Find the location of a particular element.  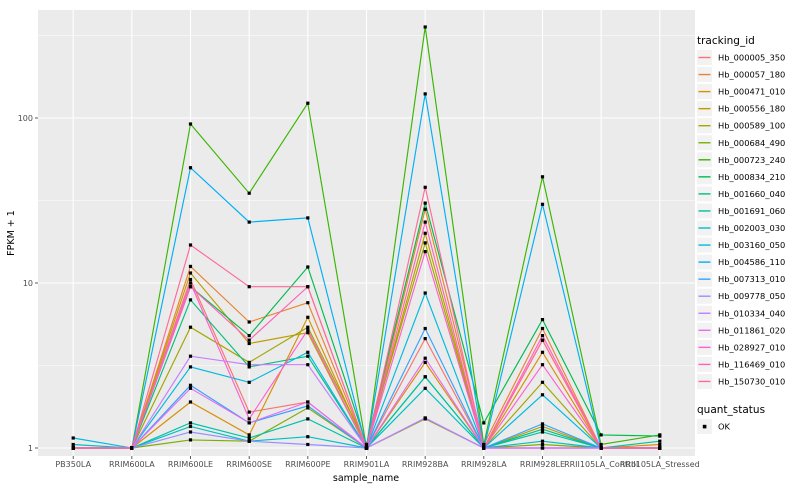

legend-title-tracking-id: tracking_id is located at coordinates (726, 41).